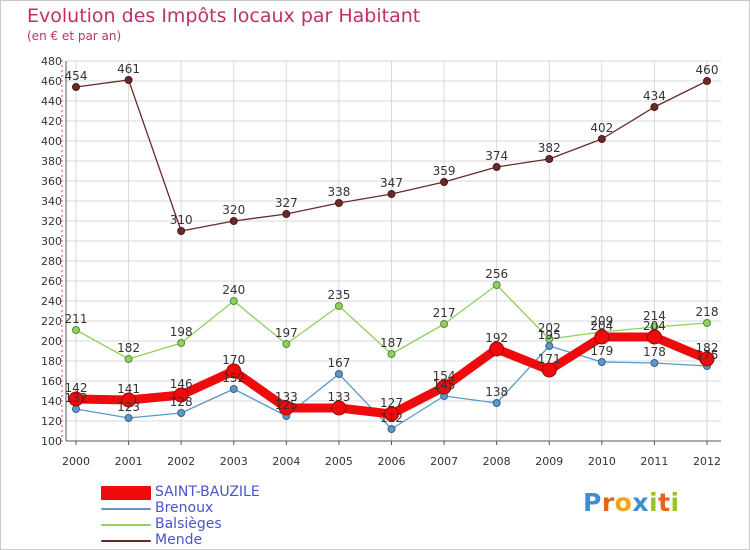 This screenshot has width=750, height=550. Describe the element at coordinates (286, 405) in the screenshot. I see `data-label: 125` at that location.